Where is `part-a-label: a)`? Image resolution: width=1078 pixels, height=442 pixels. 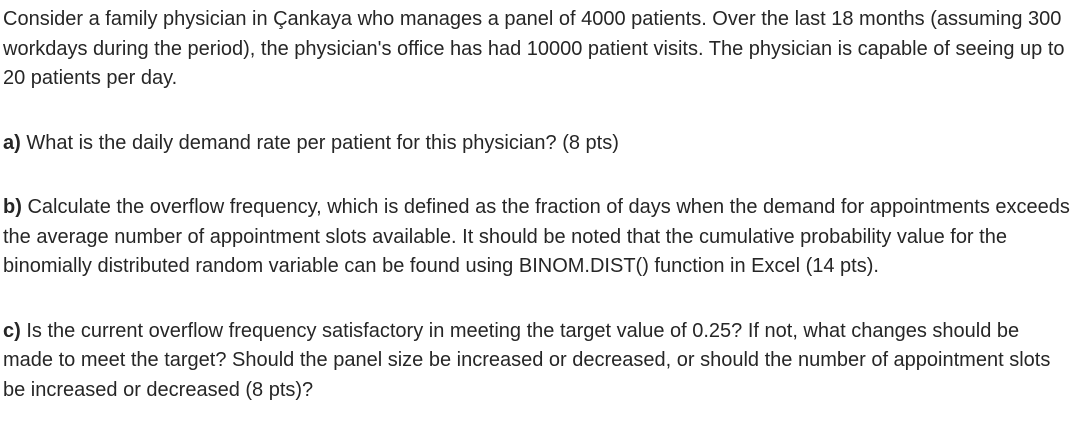
part-a-label: a) is located at coordinates (12, 142).